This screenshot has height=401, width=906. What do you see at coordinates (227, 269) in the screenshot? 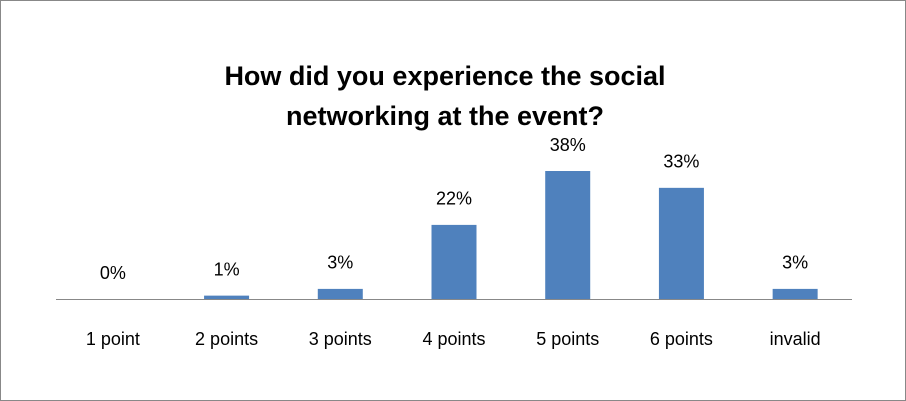
I see `value-label: 1%` at bounding box center [227, 269].